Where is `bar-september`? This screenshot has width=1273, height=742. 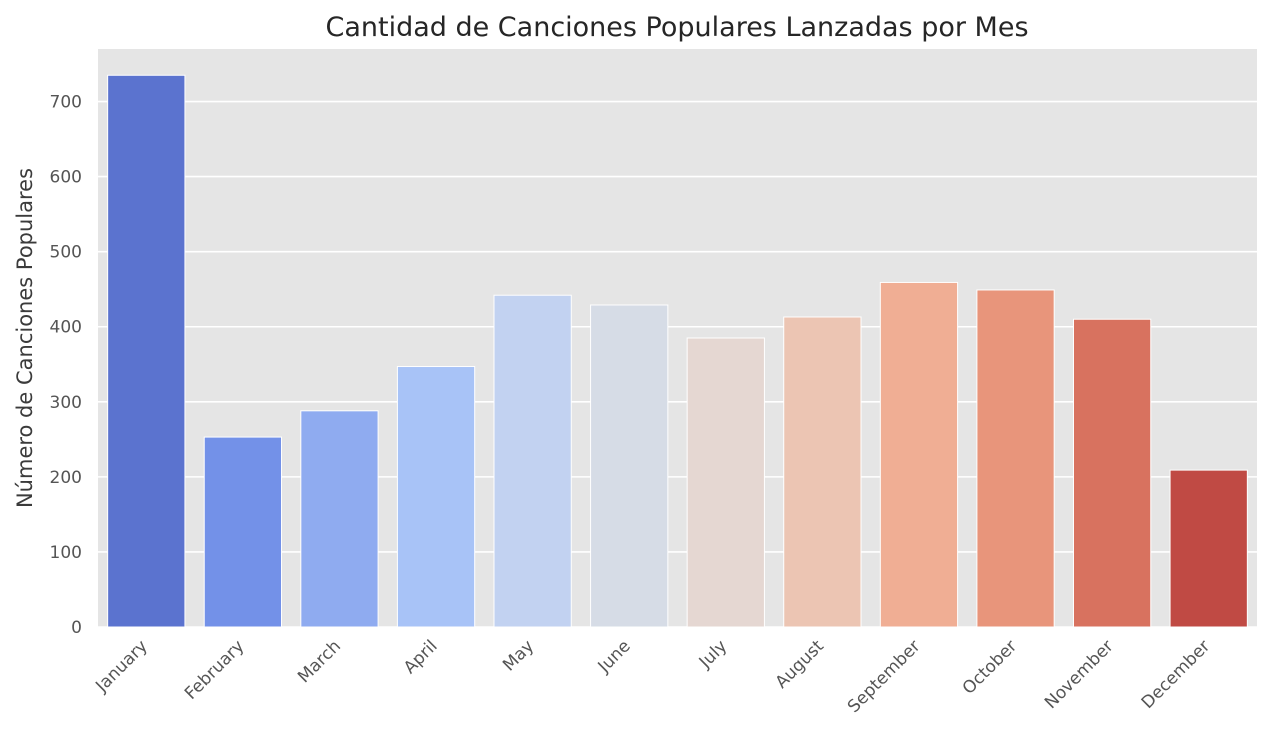
bar-september is located at coordinates (919, 454).